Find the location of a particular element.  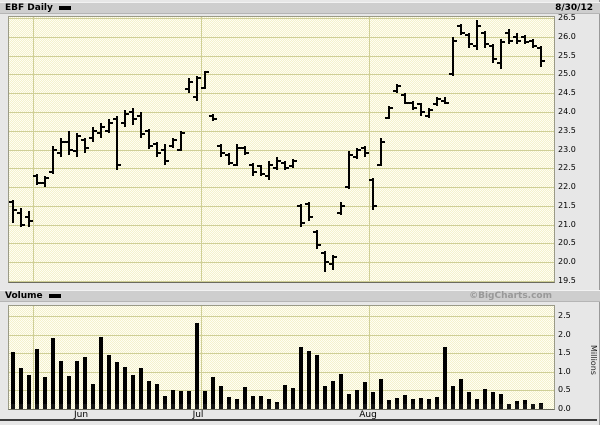

month-gridline is located at coordinates (201, 149).